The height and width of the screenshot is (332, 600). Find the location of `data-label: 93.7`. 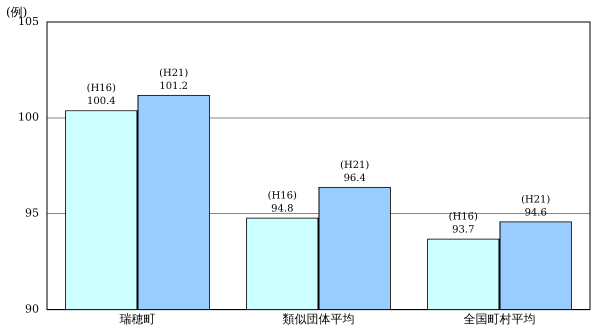

data-label: 93.7 is located at coordinates (463, 230).